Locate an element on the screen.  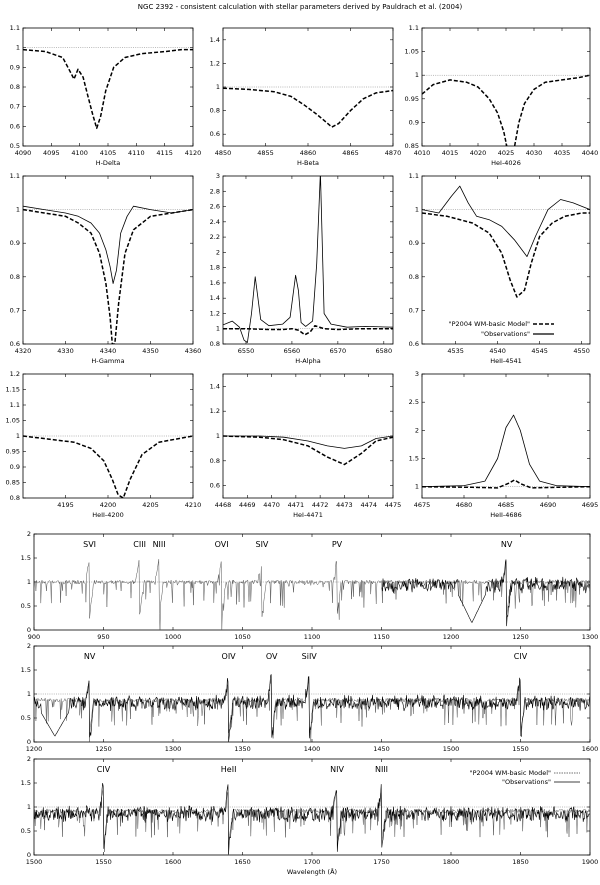
x-tick-label: 950 is located at coordinates (103, 637).